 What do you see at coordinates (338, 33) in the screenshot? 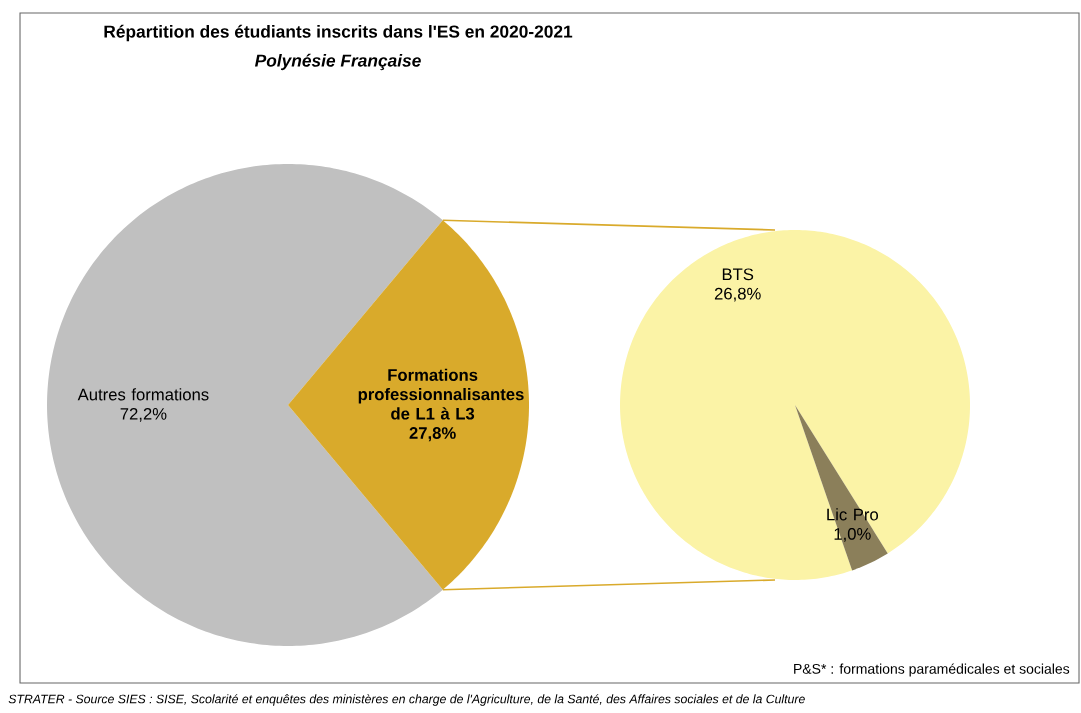
I see `chart-title: Répartition des étudiants inscrits dans l'ES en 2020-2021` at bounding box center [338, 33].